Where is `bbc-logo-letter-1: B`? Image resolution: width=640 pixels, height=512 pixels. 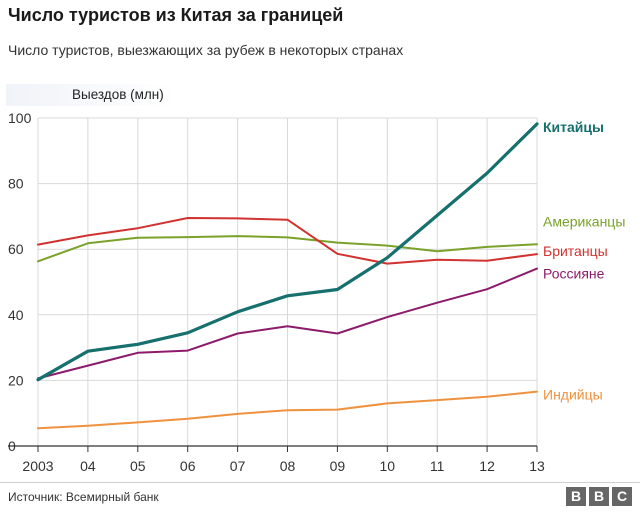
bbc-logo-letter-1: B is located at coordinates (576, 496).